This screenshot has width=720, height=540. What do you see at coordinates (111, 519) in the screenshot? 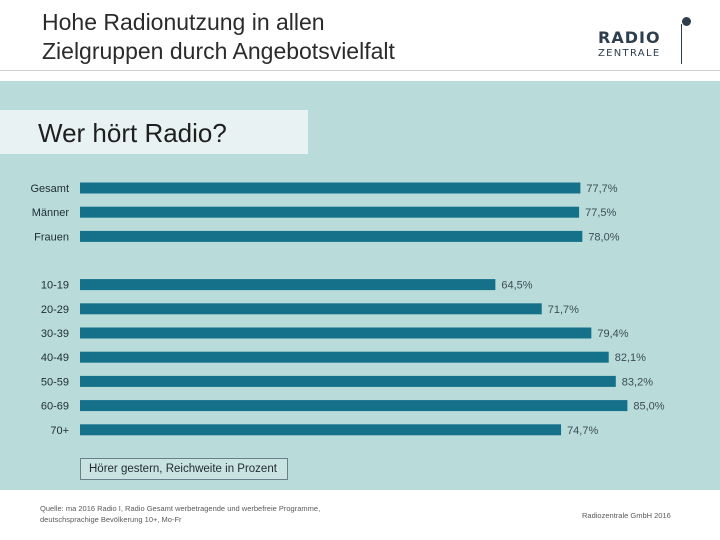
I see `source-line-2: deutschsprachige Bevölkerung 10+, Mo-Fr` at bounding box center [111, 519].